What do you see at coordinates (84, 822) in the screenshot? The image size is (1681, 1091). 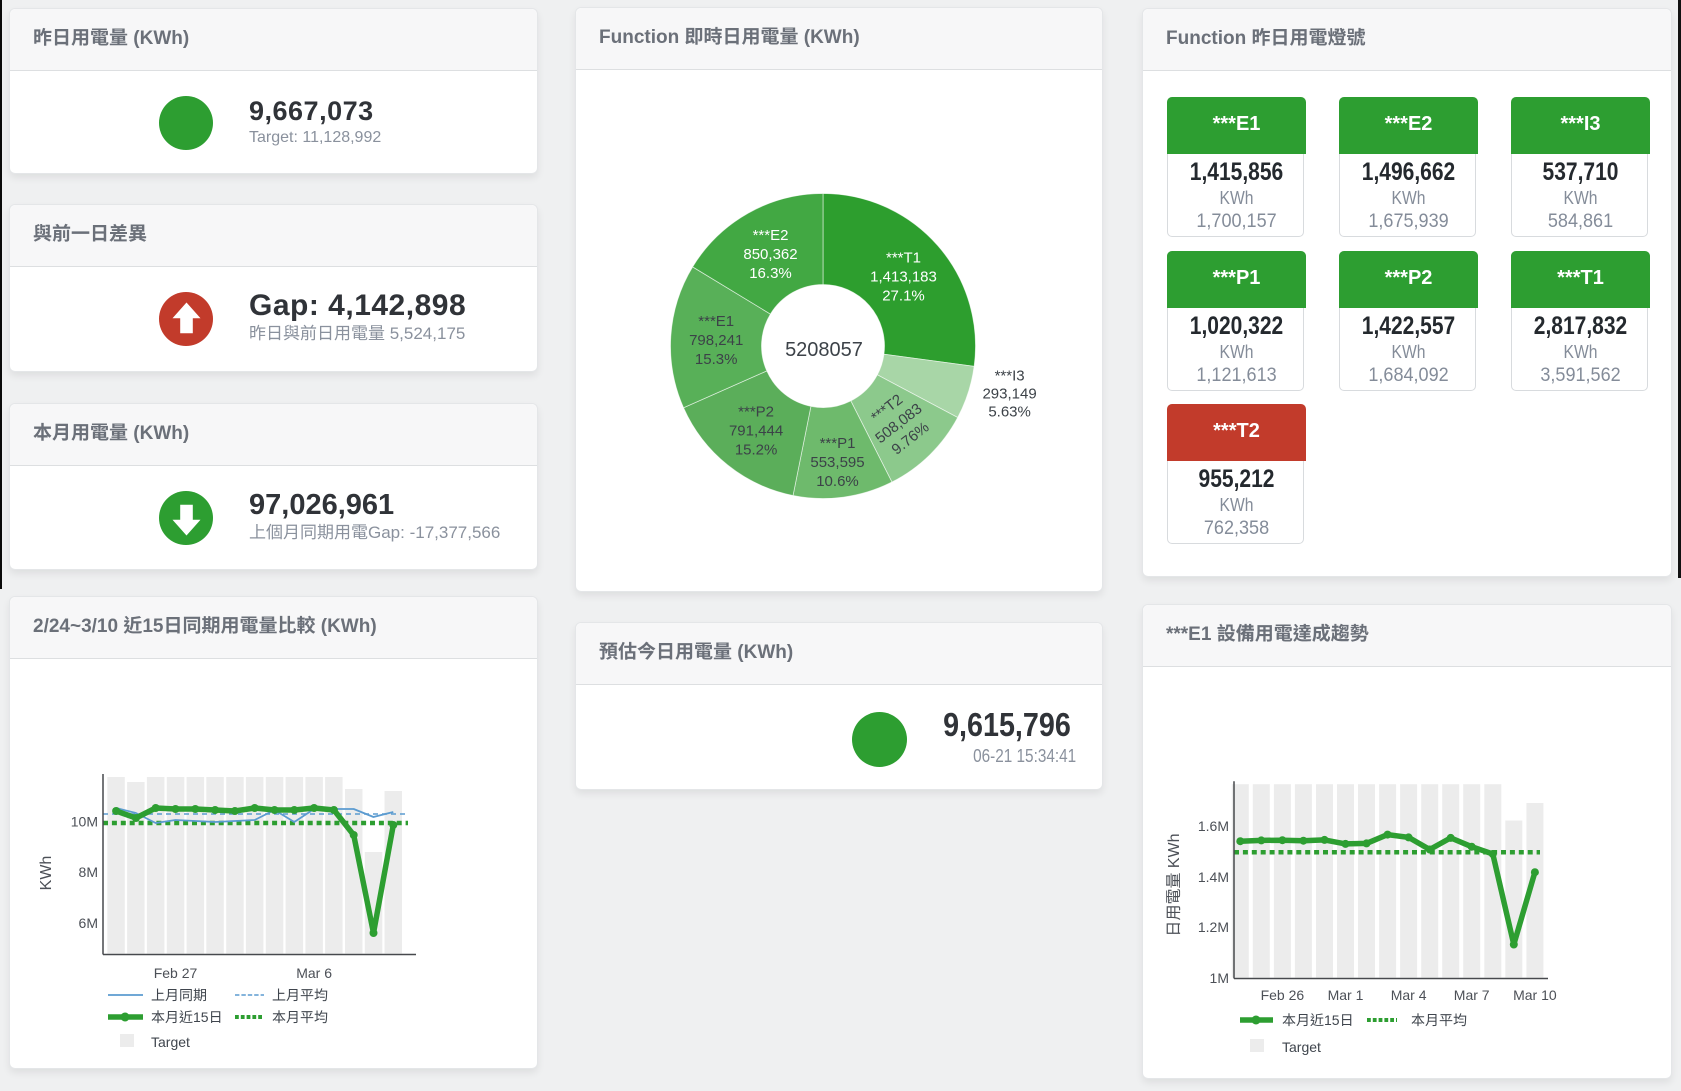 I see `svg-text: 10M` at bounding box center [84, 822].